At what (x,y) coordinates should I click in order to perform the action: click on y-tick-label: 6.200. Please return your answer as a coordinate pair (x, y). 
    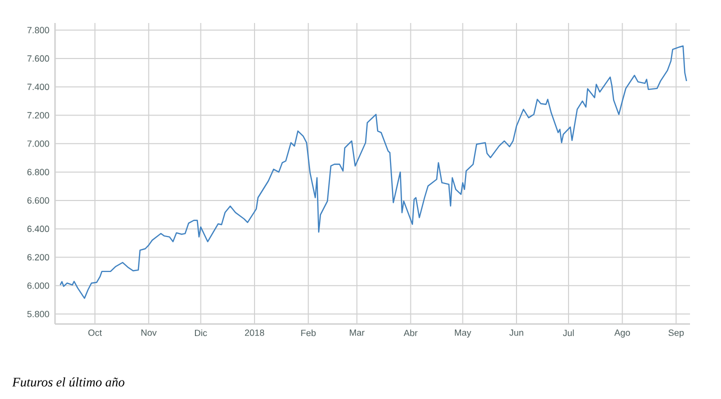
    Looking at the image, I should click on (38, 257).